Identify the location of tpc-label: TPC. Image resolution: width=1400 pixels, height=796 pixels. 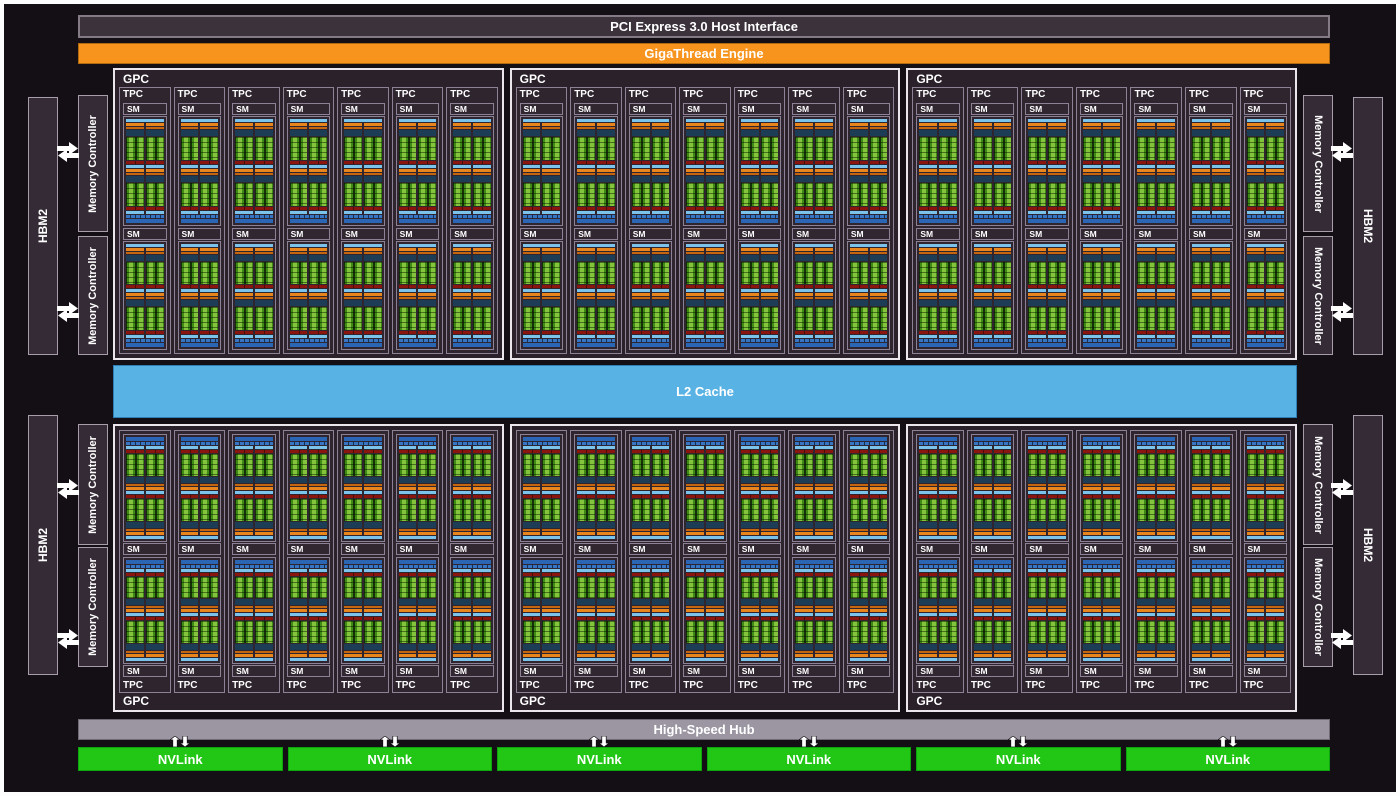
(856, 685).